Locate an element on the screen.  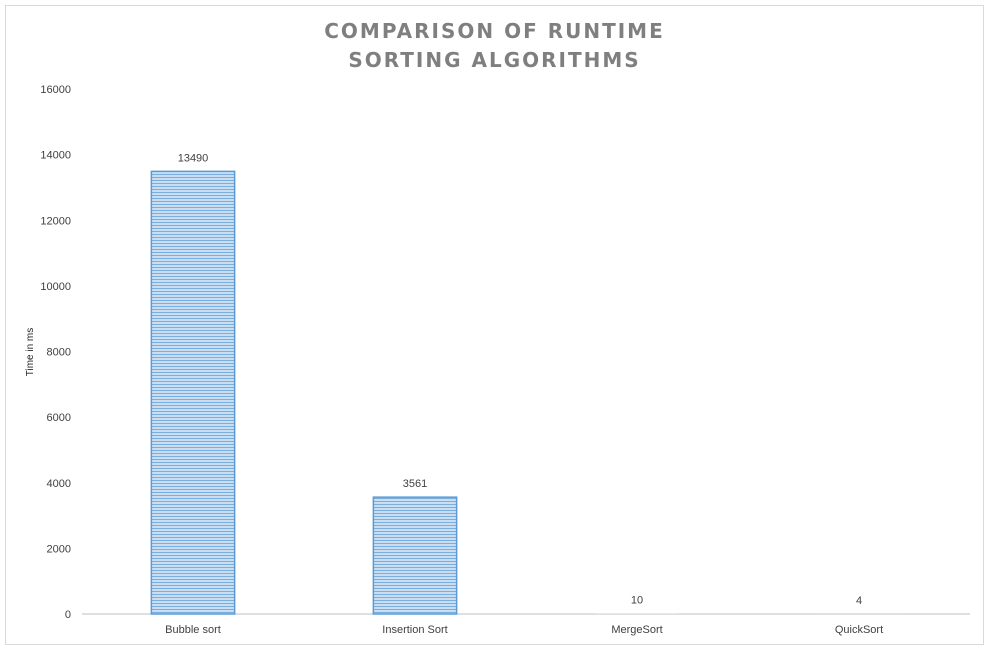
y-tick-label: 4000 is located at coordinates (59, 484).